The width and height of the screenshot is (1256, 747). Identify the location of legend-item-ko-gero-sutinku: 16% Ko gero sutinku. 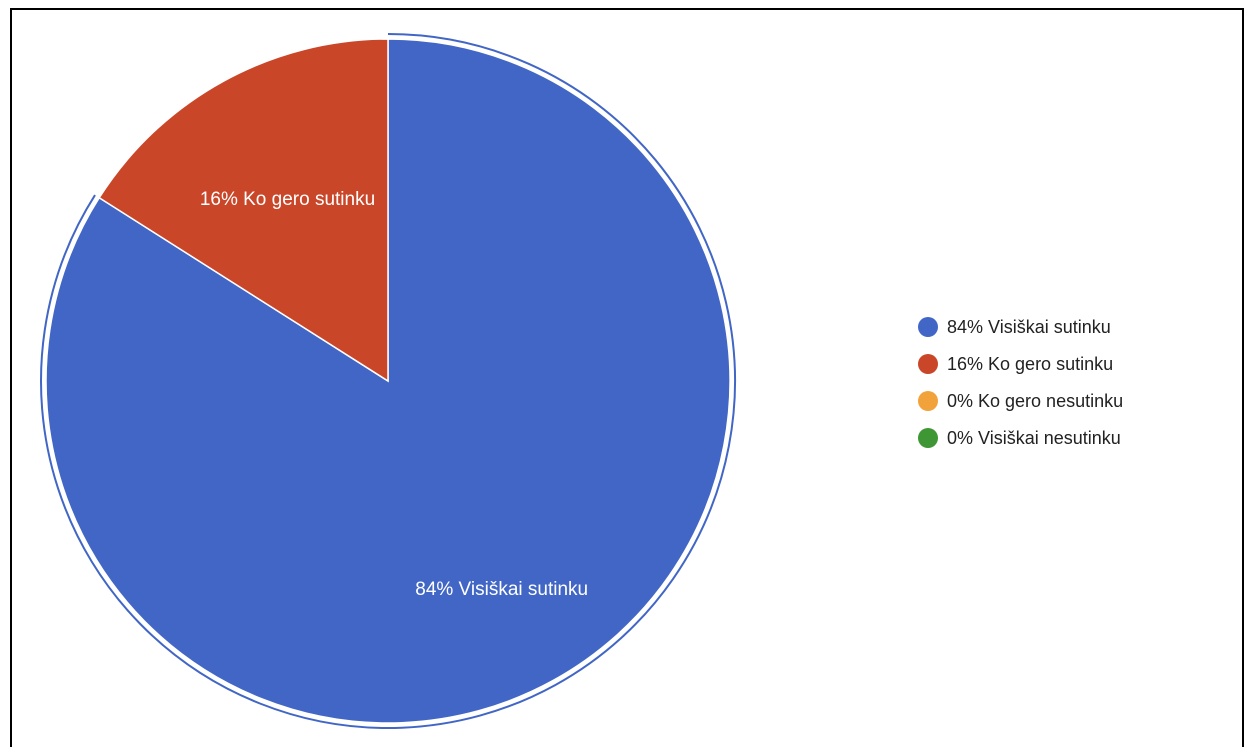
(1020, 364).